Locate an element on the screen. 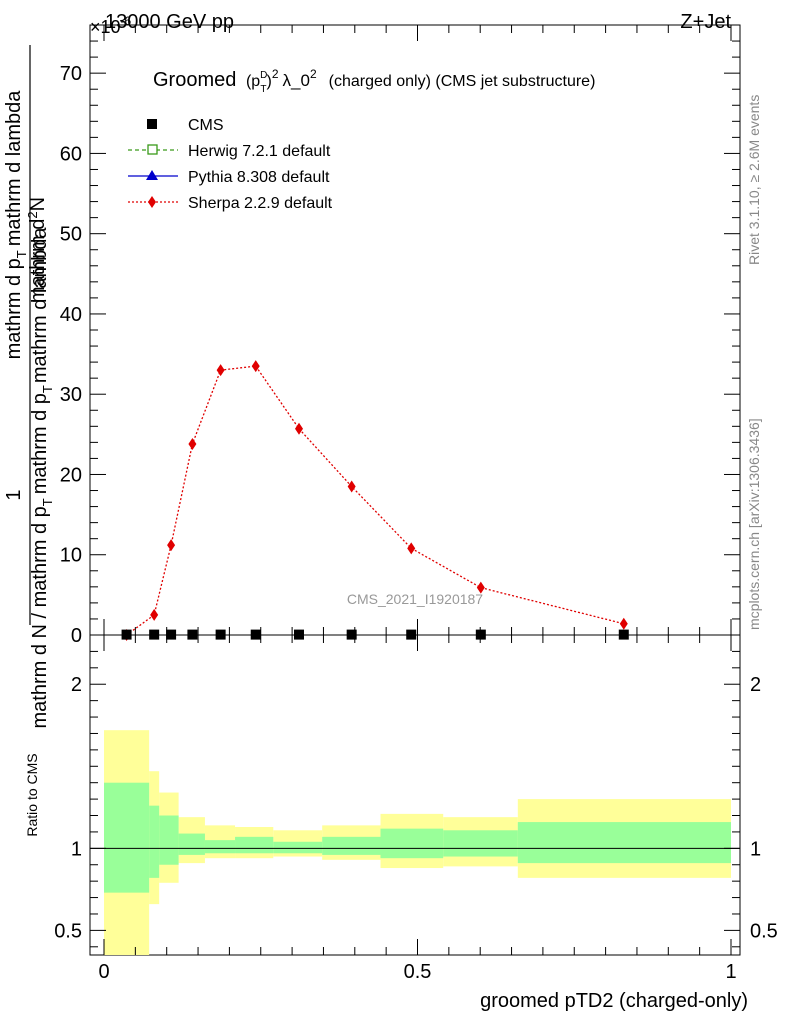  analysis-watermark: CMS_2021_I1920187 is located at coordinates (415, 599).